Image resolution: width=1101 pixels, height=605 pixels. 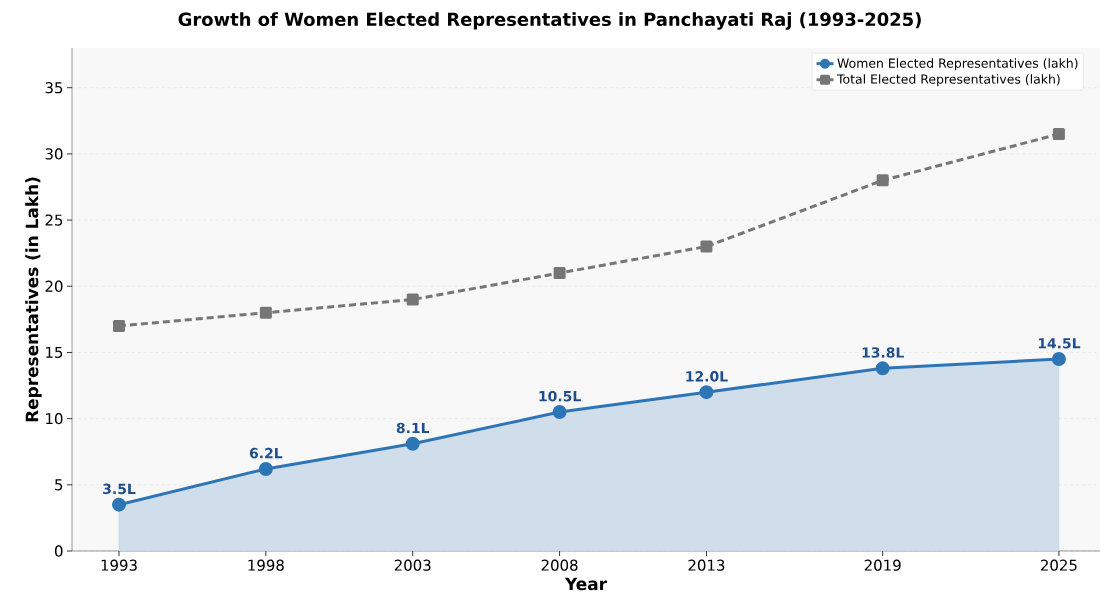 I want to click on x-tick-label: 2003, so click(x=412, y=565).